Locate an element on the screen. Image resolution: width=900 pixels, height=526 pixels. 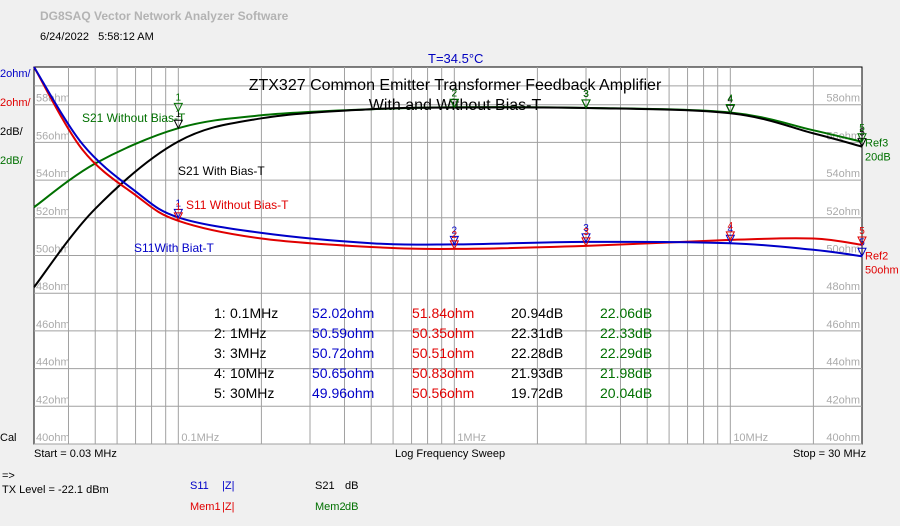
marker-readout-cell: 49.96ohm is located at coordinates (343, 393).